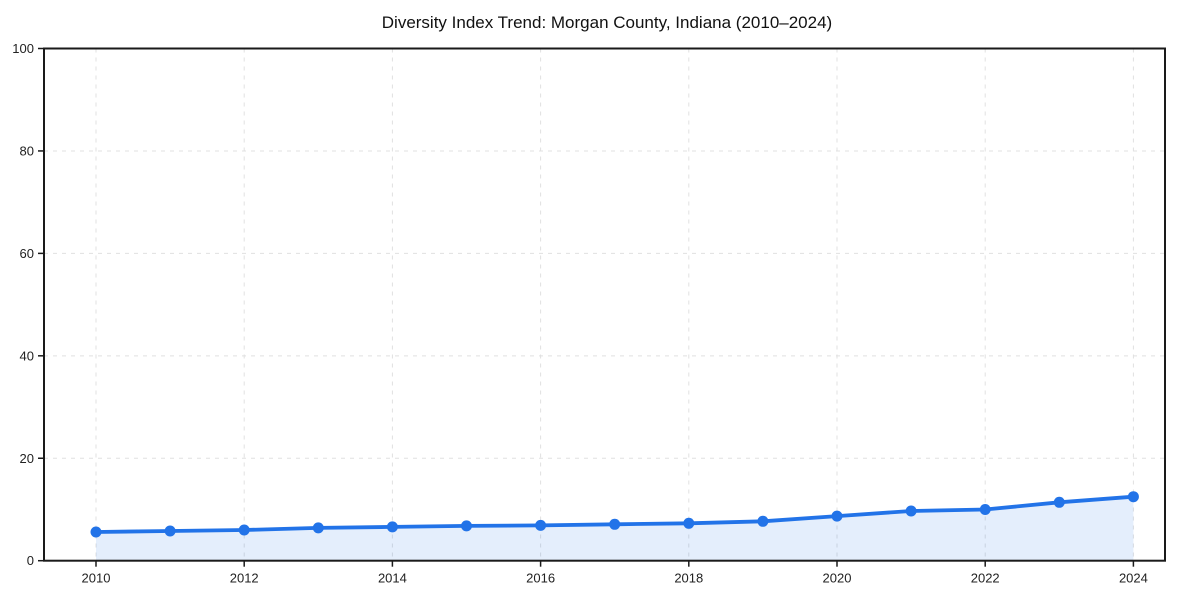 This screenshot has height=600, width=1200. What do you see at coordinates (318, 528) in the screenshot?
I see `data-point-2013` at bounding box center [318, 528].